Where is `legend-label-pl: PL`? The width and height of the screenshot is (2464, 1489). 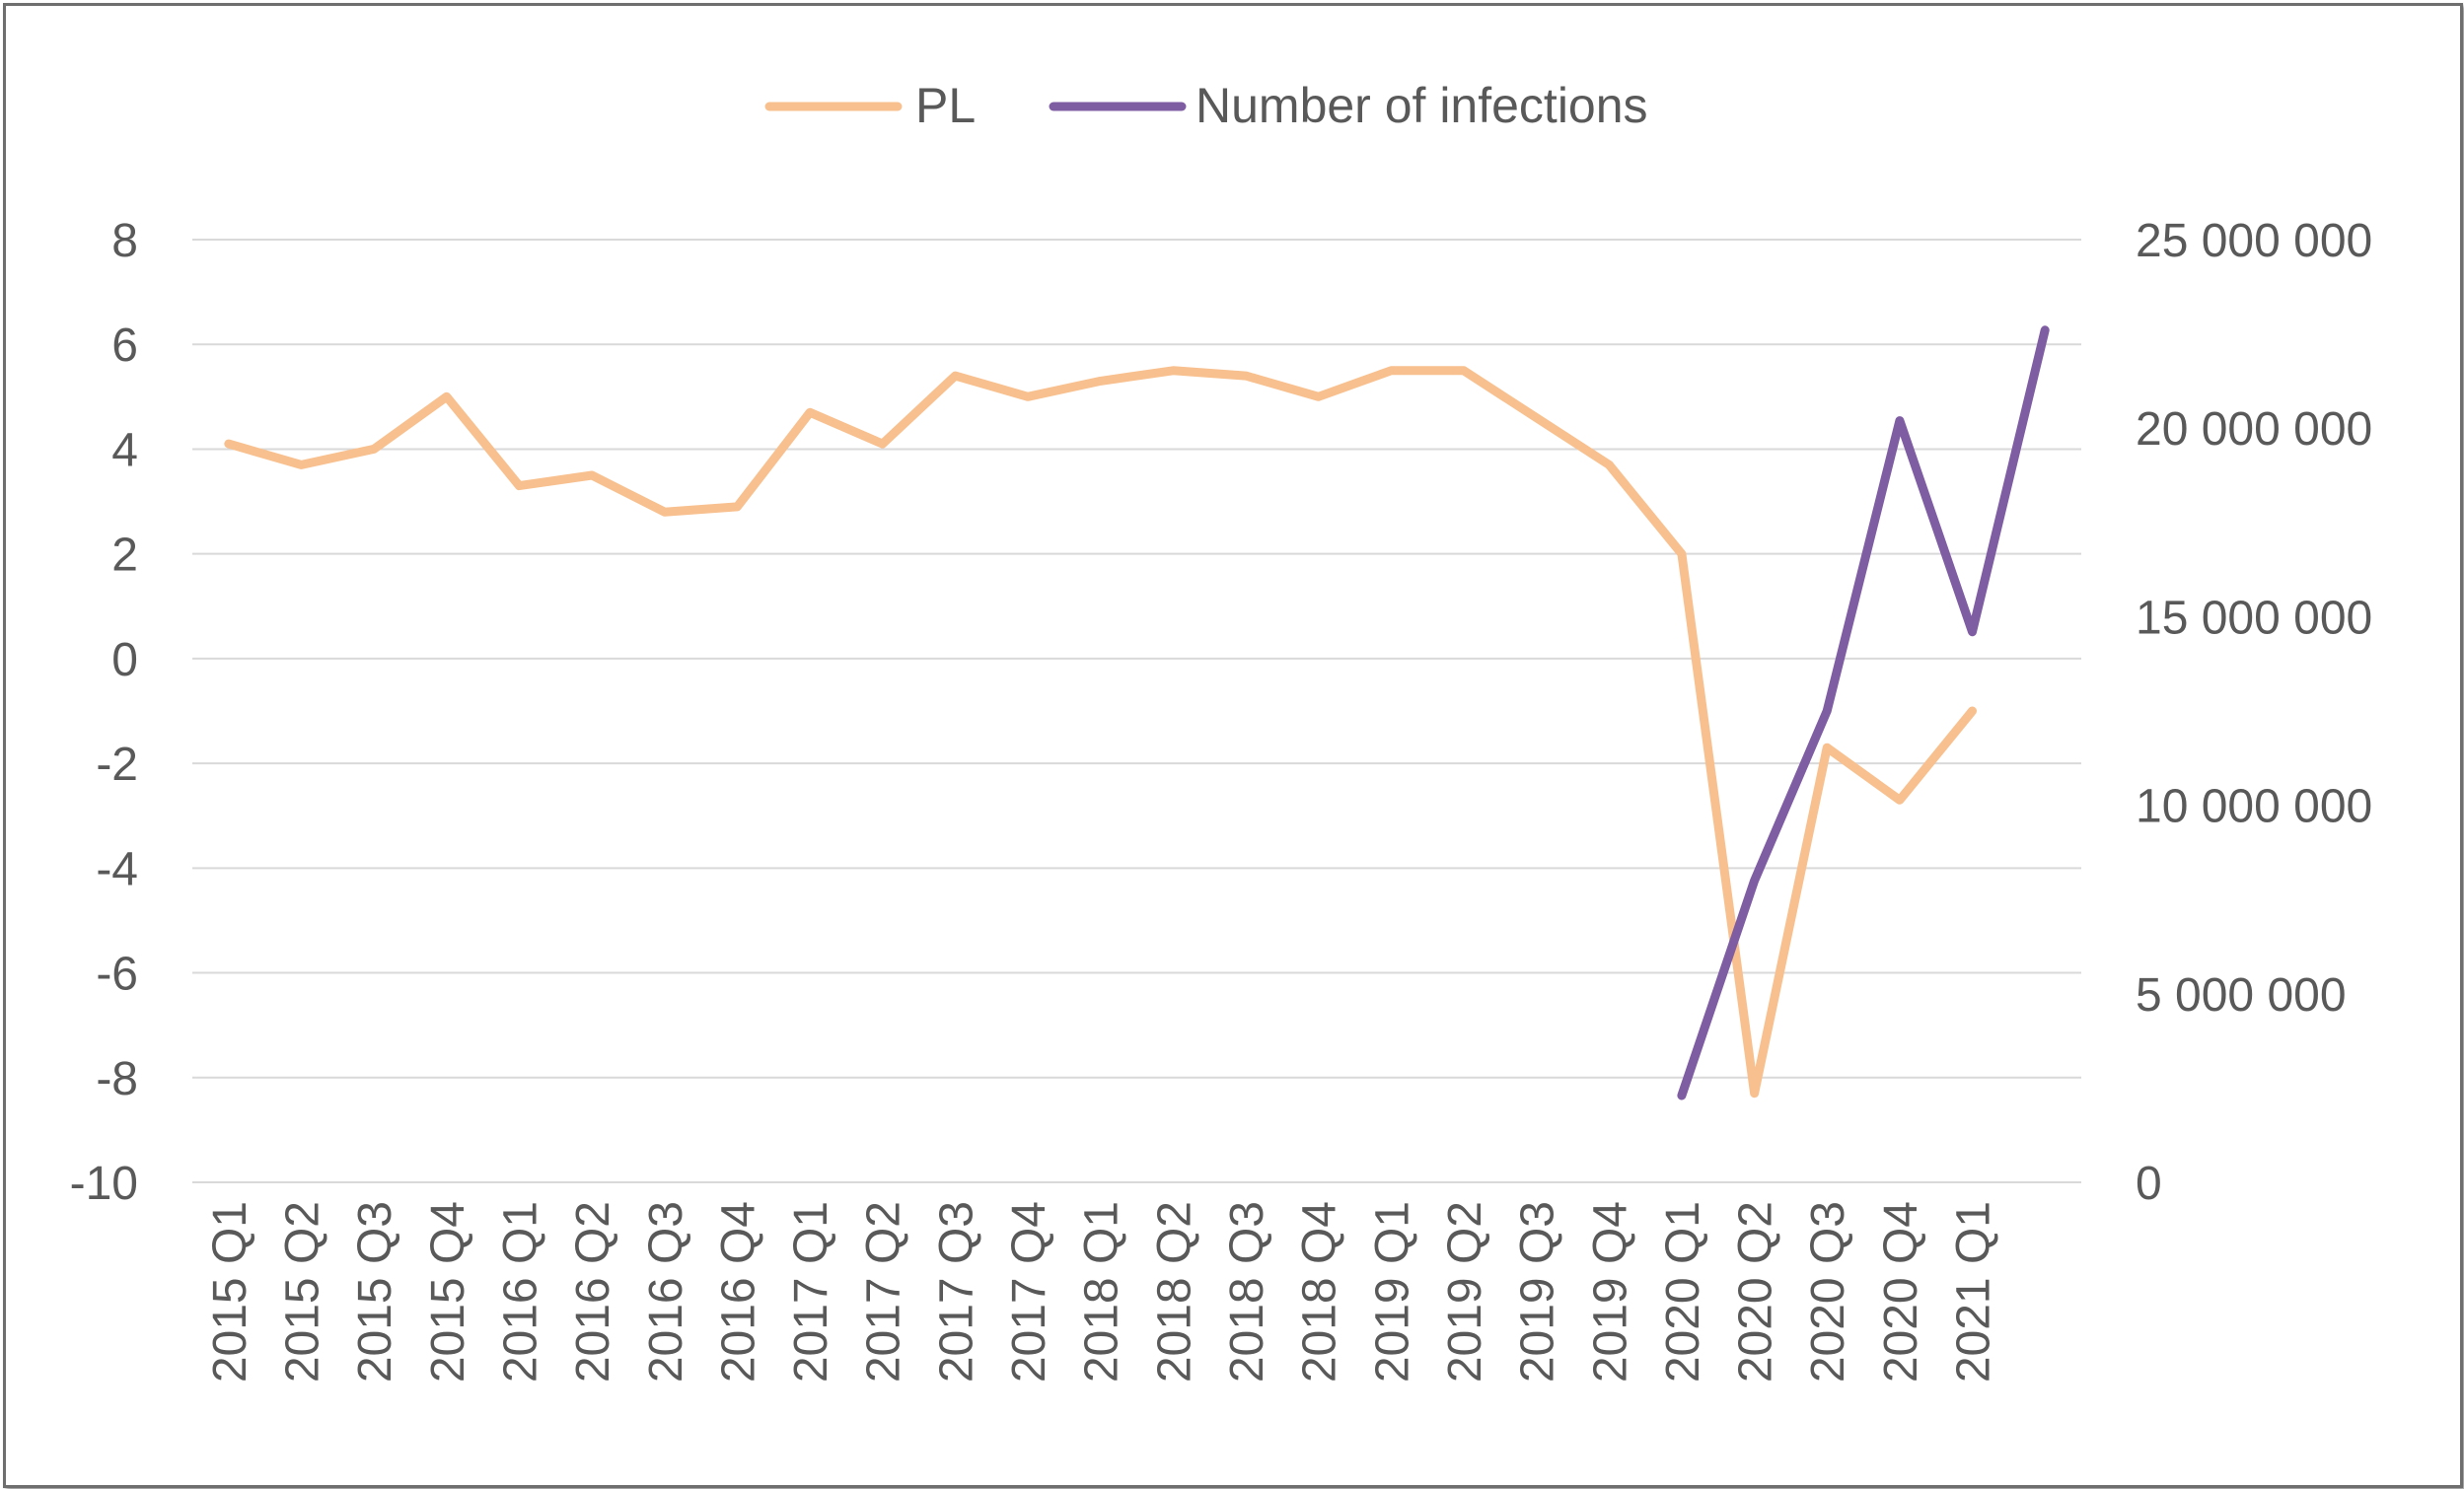
legend-label-pl: PL is located at coordinates (945, 105).